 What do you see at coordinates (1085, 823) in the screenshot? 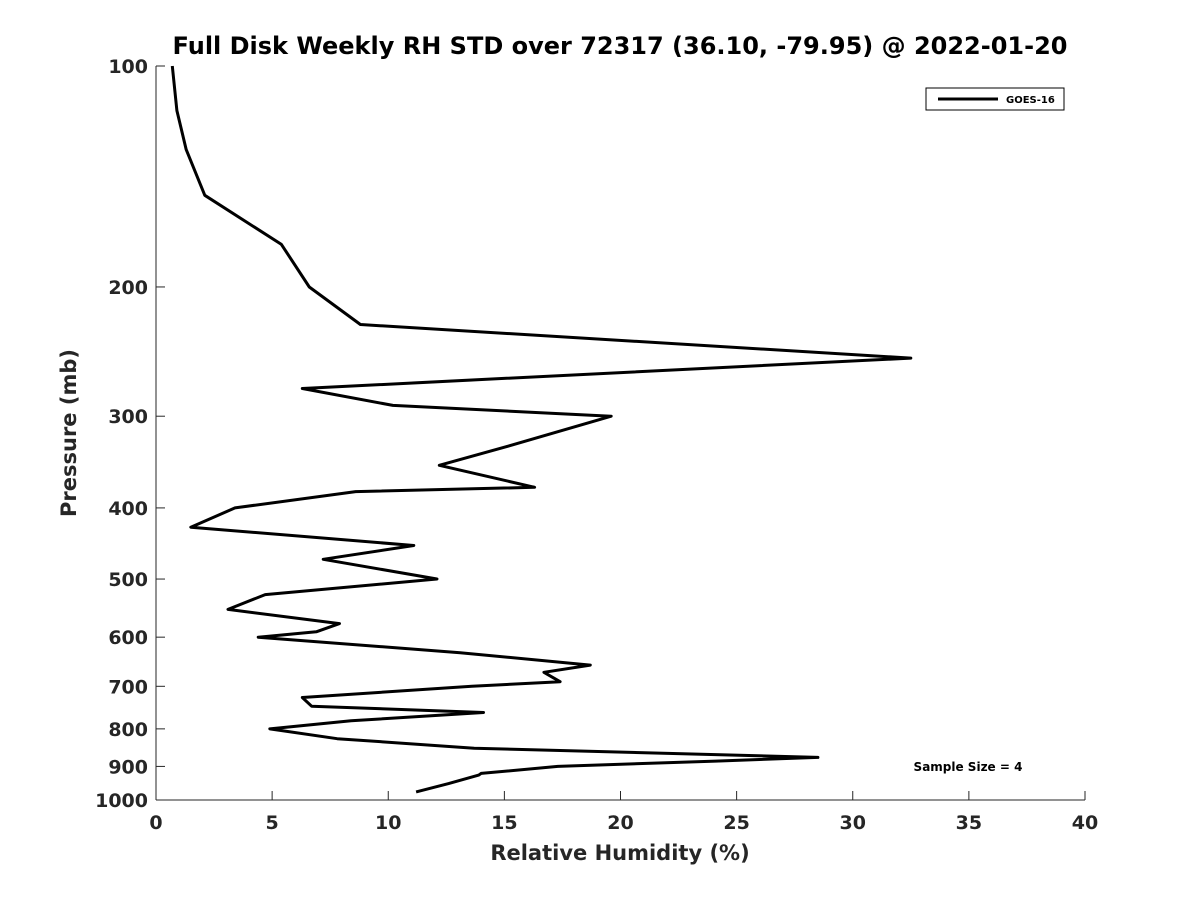
I see `x-tick-label: 40` at bounding box center [1085, 823].